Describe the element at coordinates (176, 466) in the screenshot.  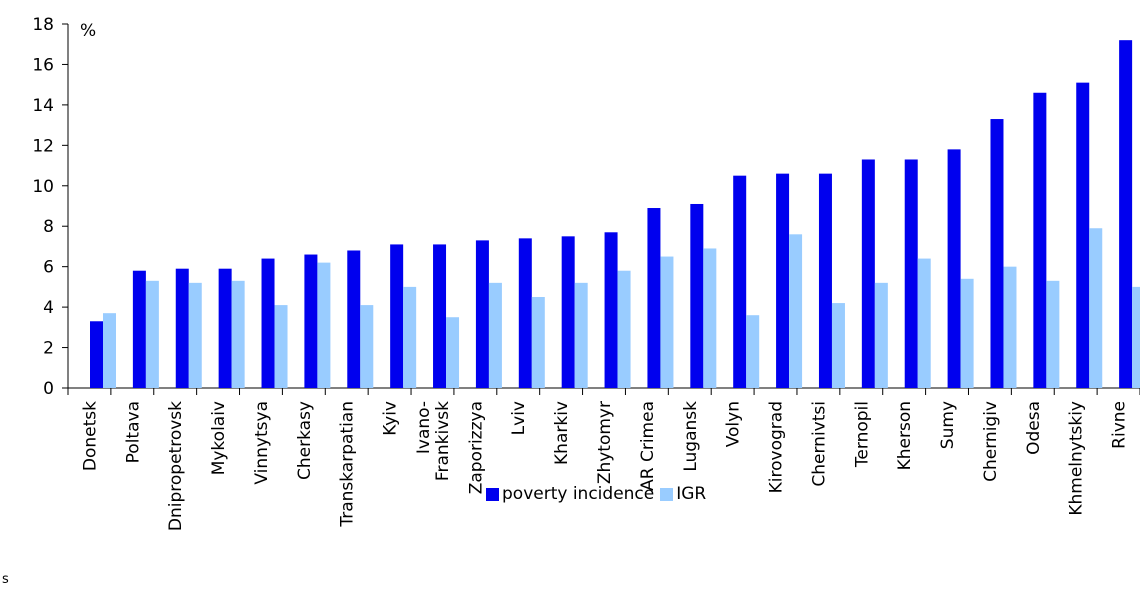
I see `x-tick-label: Dnipropetrovsk` at that location.